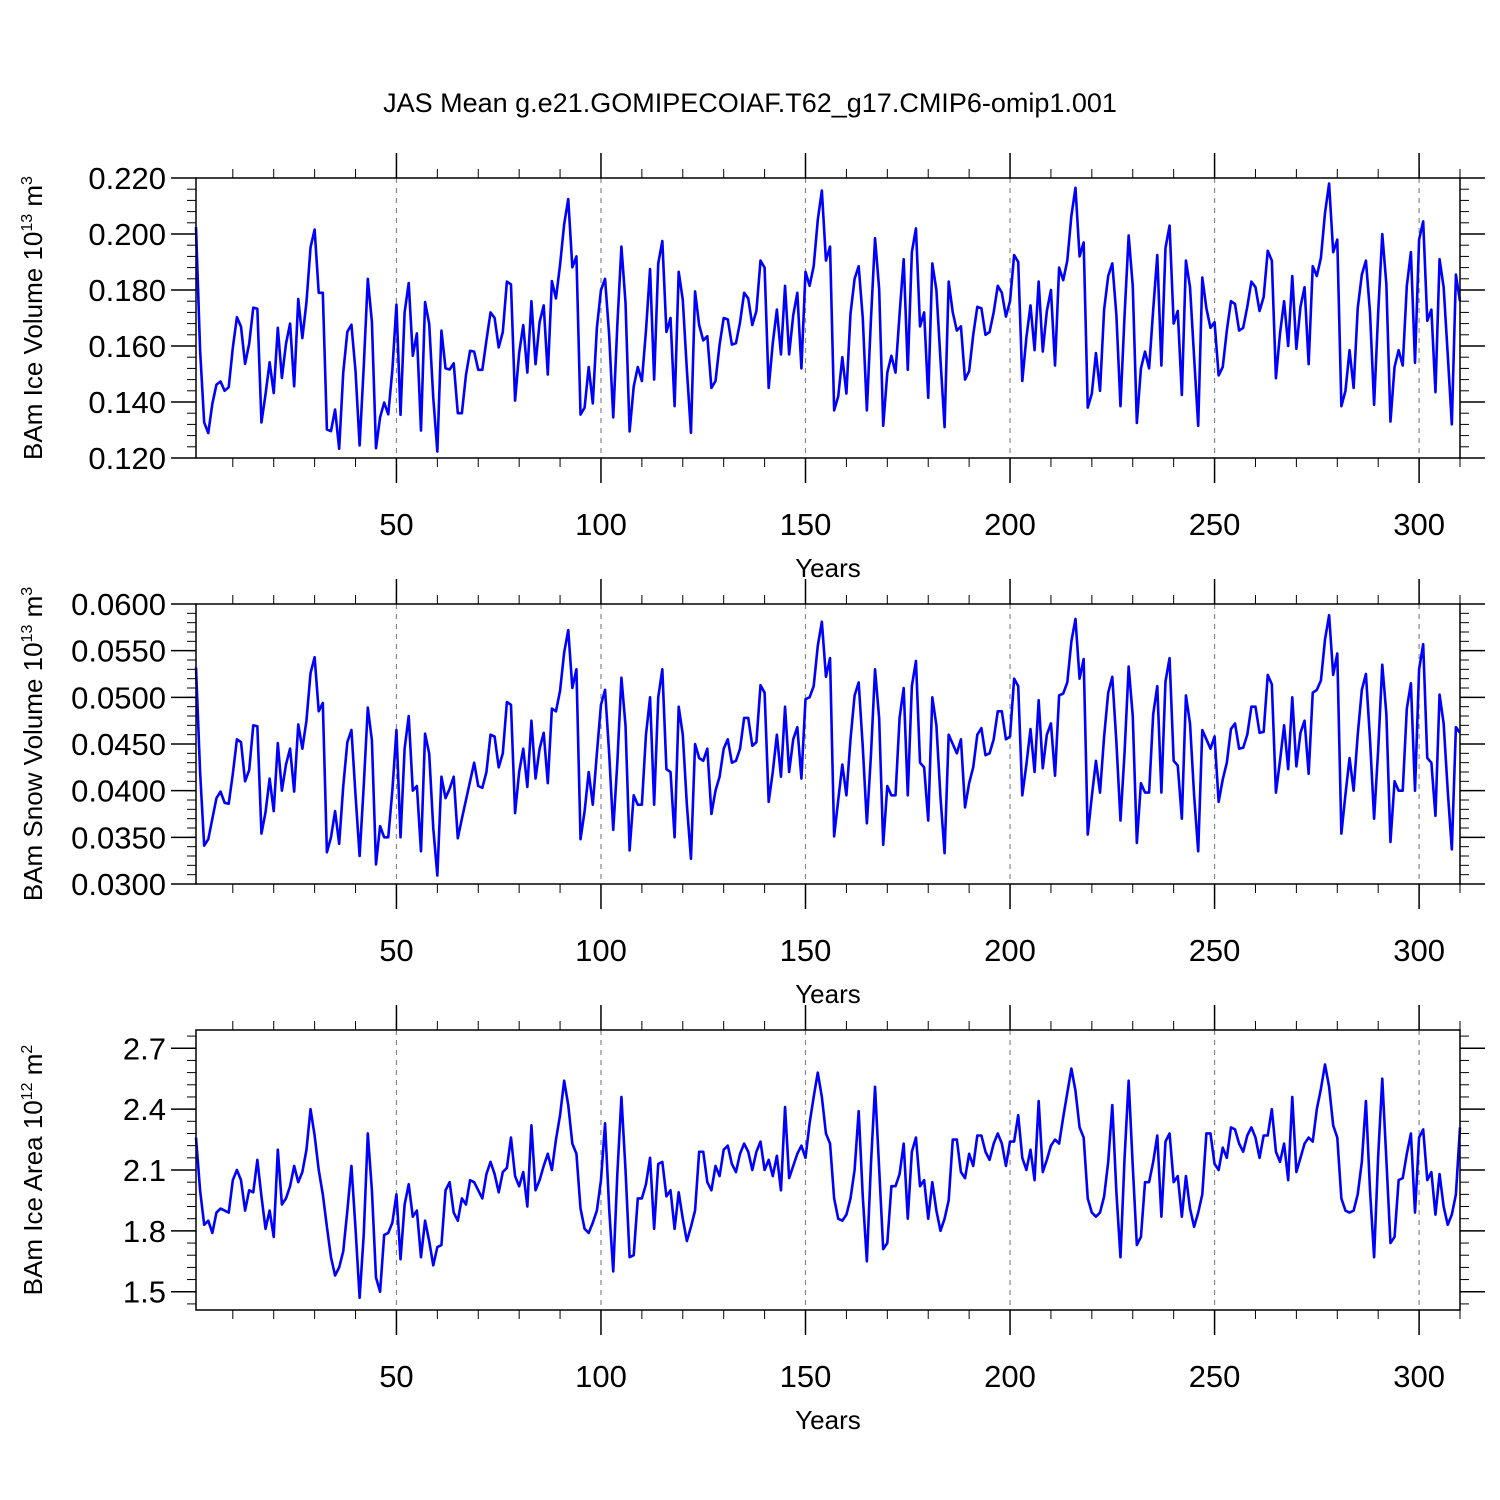  I want to click on y-axis-title-main: BAm Ice Volume 10, so click(33, 346).